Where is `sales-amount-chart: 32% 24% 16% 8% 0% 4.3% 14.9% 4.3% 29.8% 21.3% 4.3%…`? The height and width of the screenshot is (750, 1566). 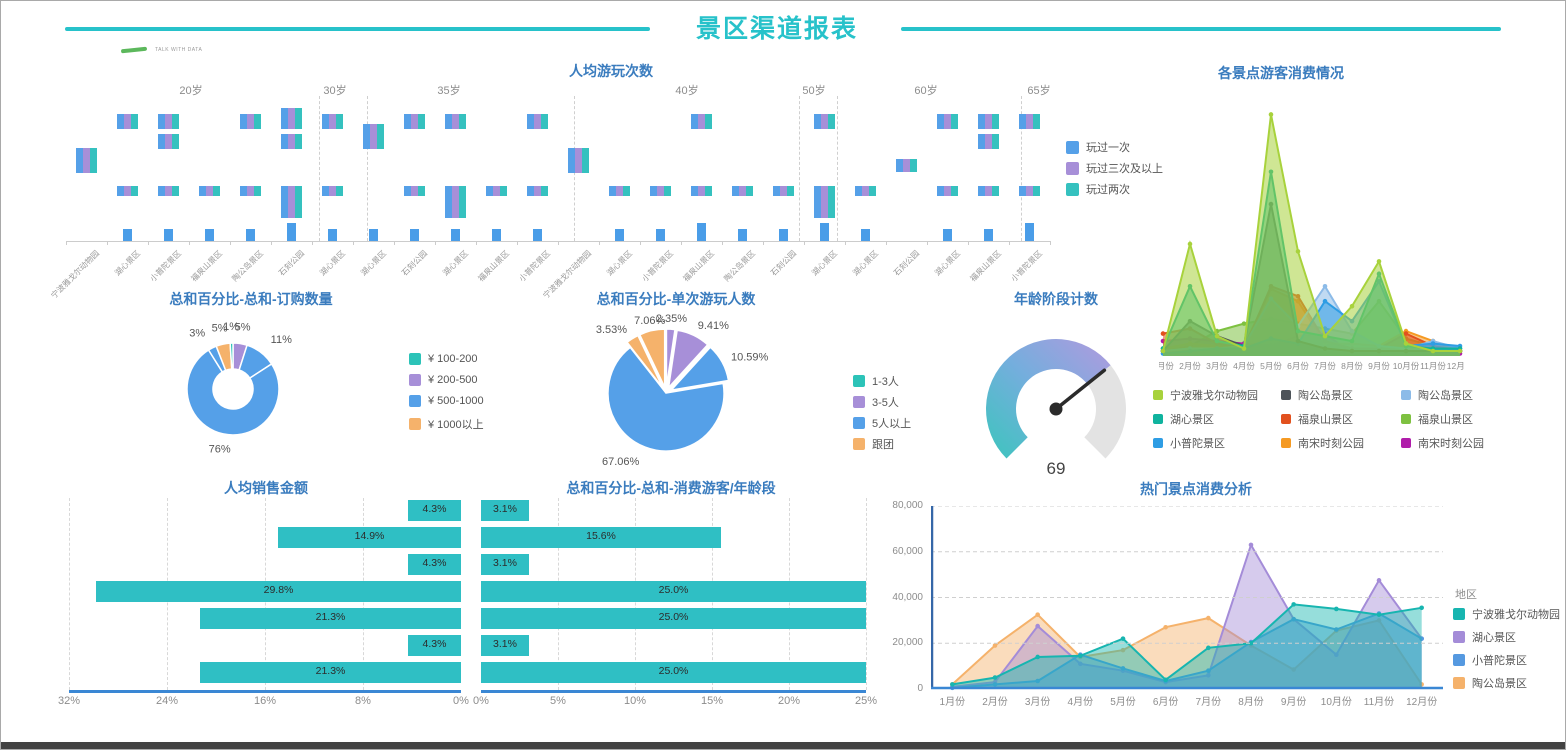 sales-amount-chart: 32% 24% 16% 8% 0% 4.3% 14.9% 4.3% 29.8% 21.3% 4.3%… is located at coordinates (263, 605).